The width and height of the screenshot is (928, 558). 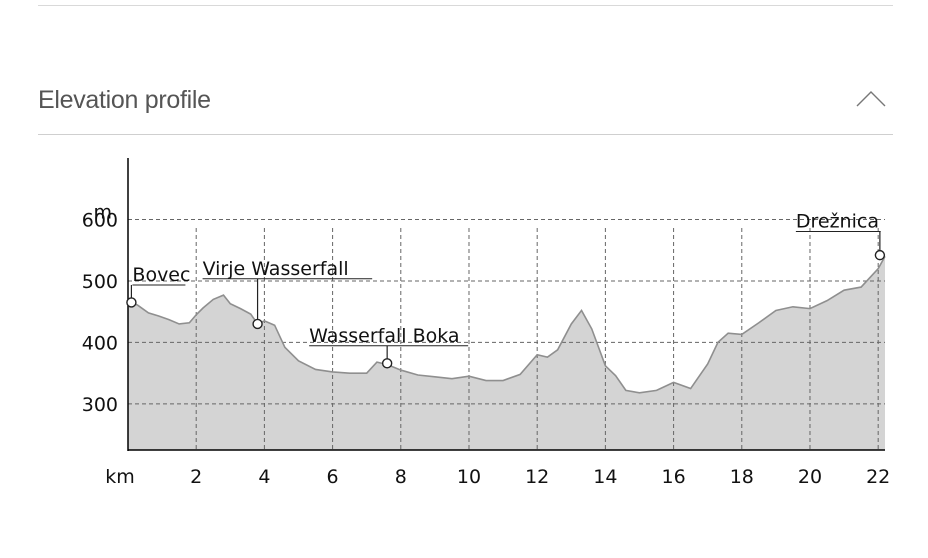 What do you see at coordinates (100, 343) in the screenshot?
I see `y-tick-label-400: 400` at bounding box center [100, 343].